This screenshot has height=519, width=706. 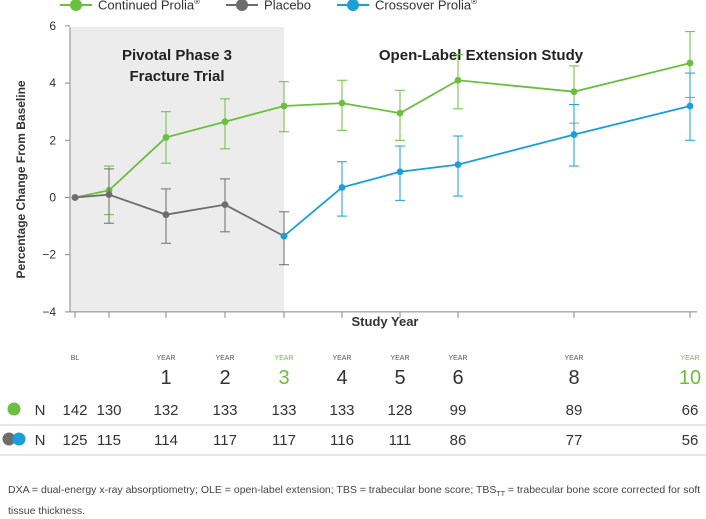 I want to click on n-value: 99, so click(x=458, y=410).